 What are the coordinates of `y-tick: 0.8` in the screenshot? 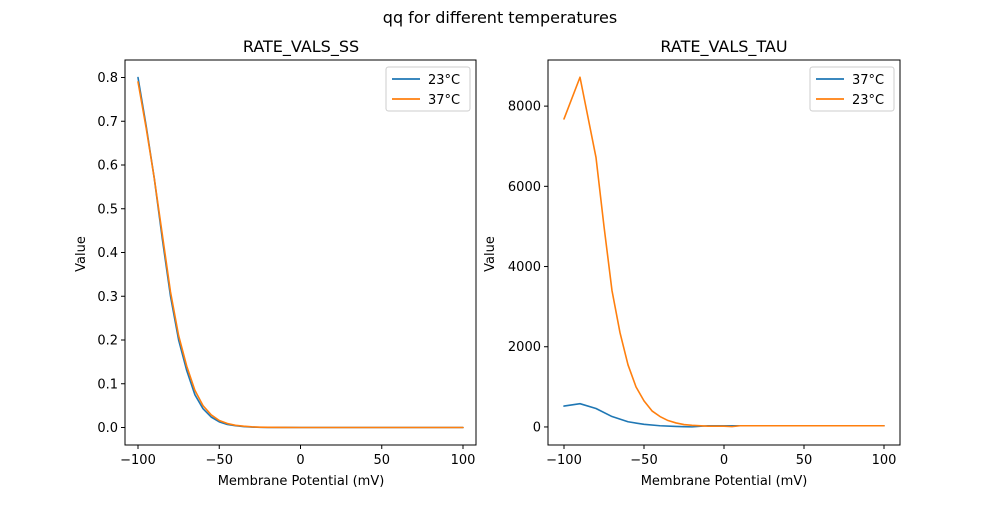 It's located at (111, 78).